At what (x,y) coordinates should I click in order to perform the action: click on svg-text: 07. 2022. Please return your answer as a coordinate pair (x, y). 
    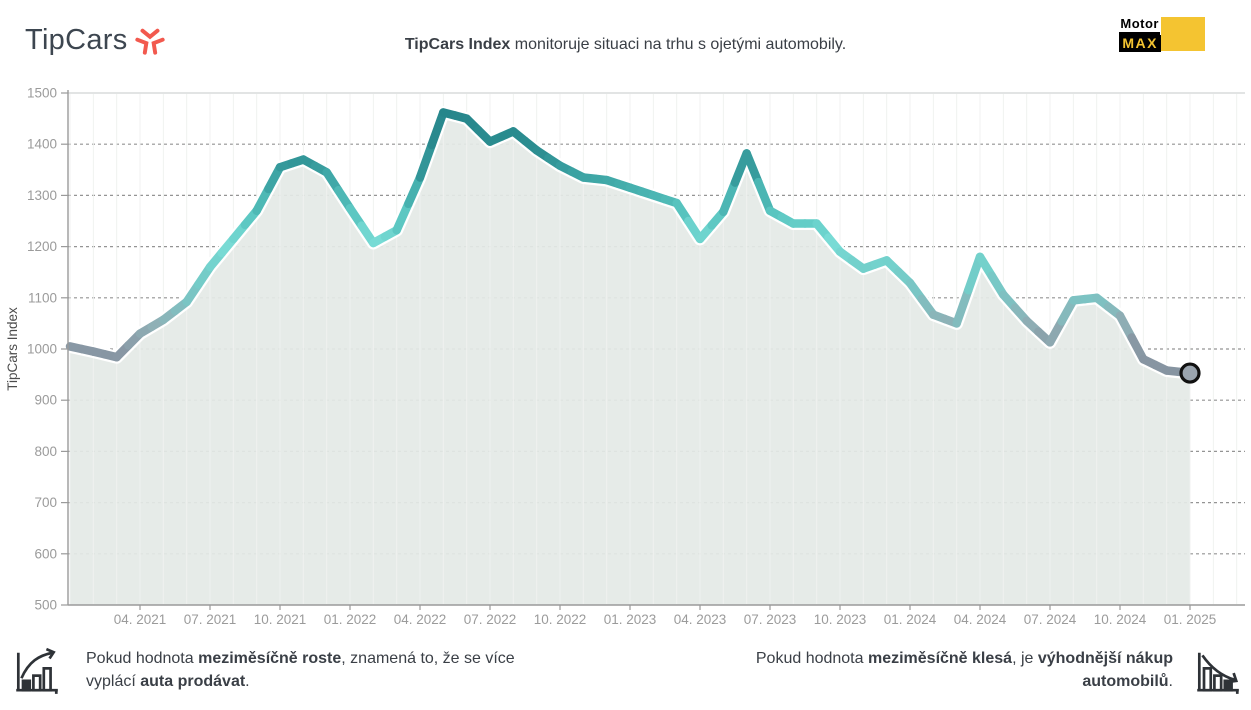
    Looking at the image, I should click on (490, 619).